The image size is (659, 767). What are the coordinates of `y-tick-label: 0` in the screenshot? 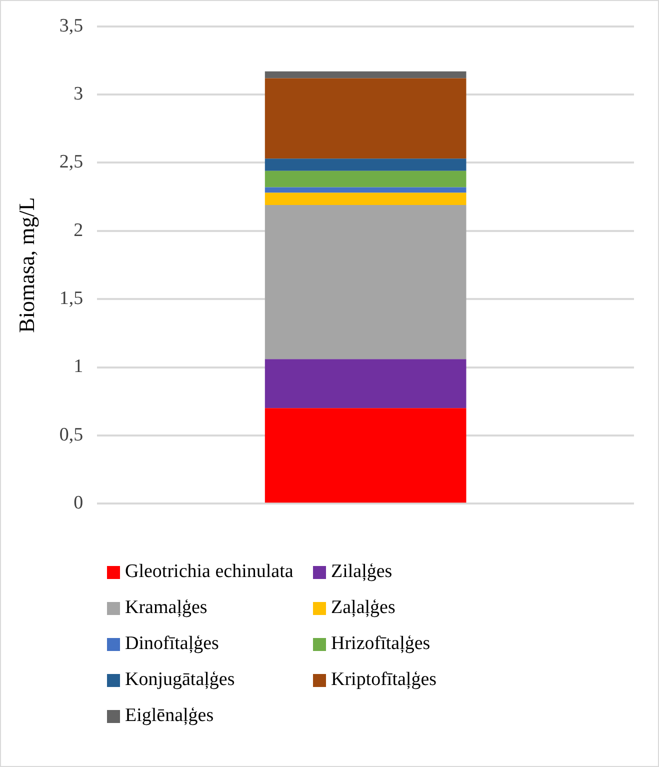 It's located at (79, 503).